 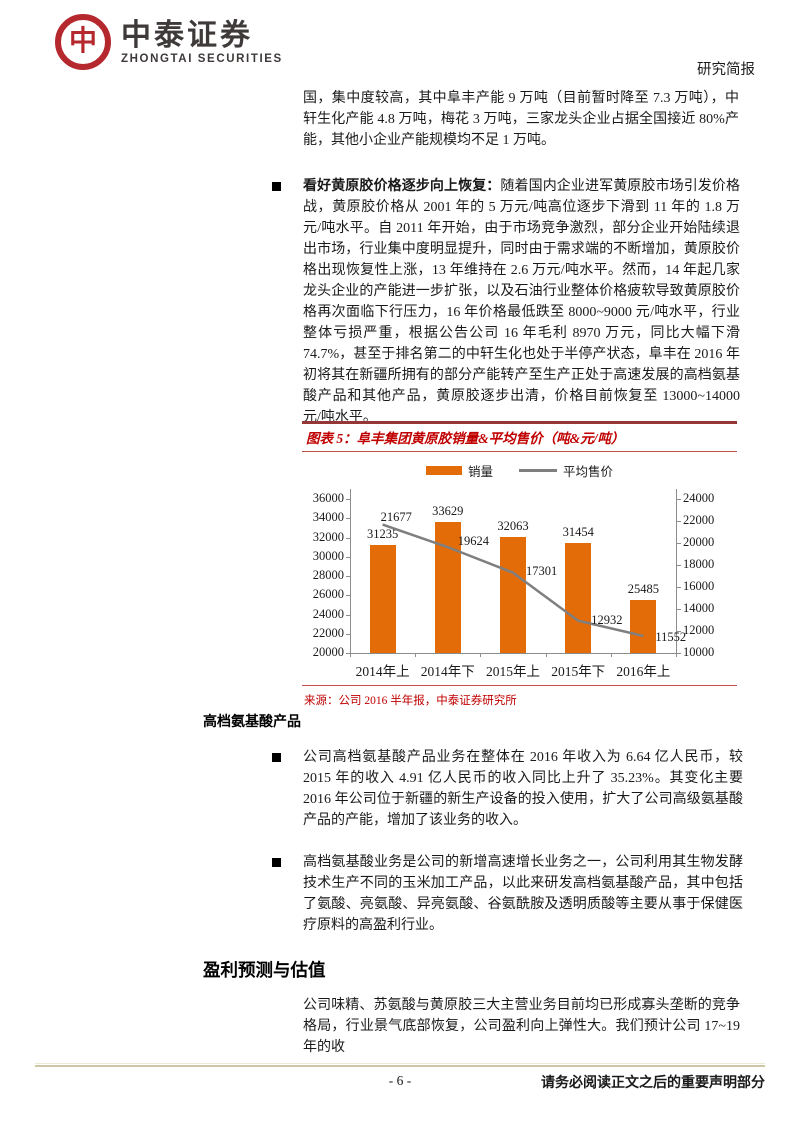 I want to click on y-axis-right, so click(x=676, y=571).